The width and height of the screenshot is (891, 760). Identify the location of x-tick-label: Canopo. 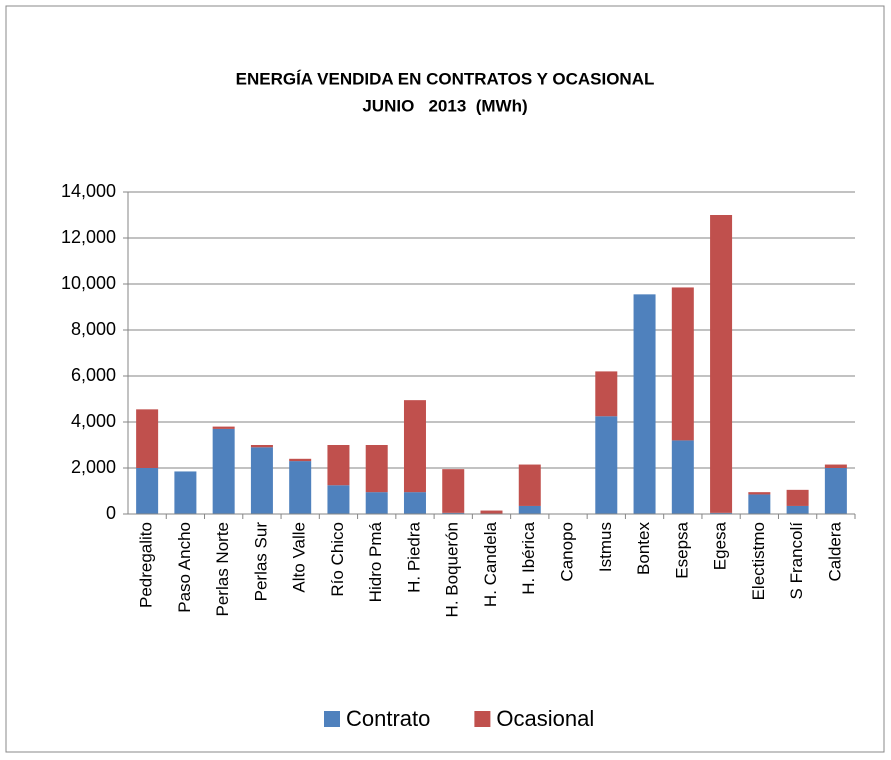
(567, 552).